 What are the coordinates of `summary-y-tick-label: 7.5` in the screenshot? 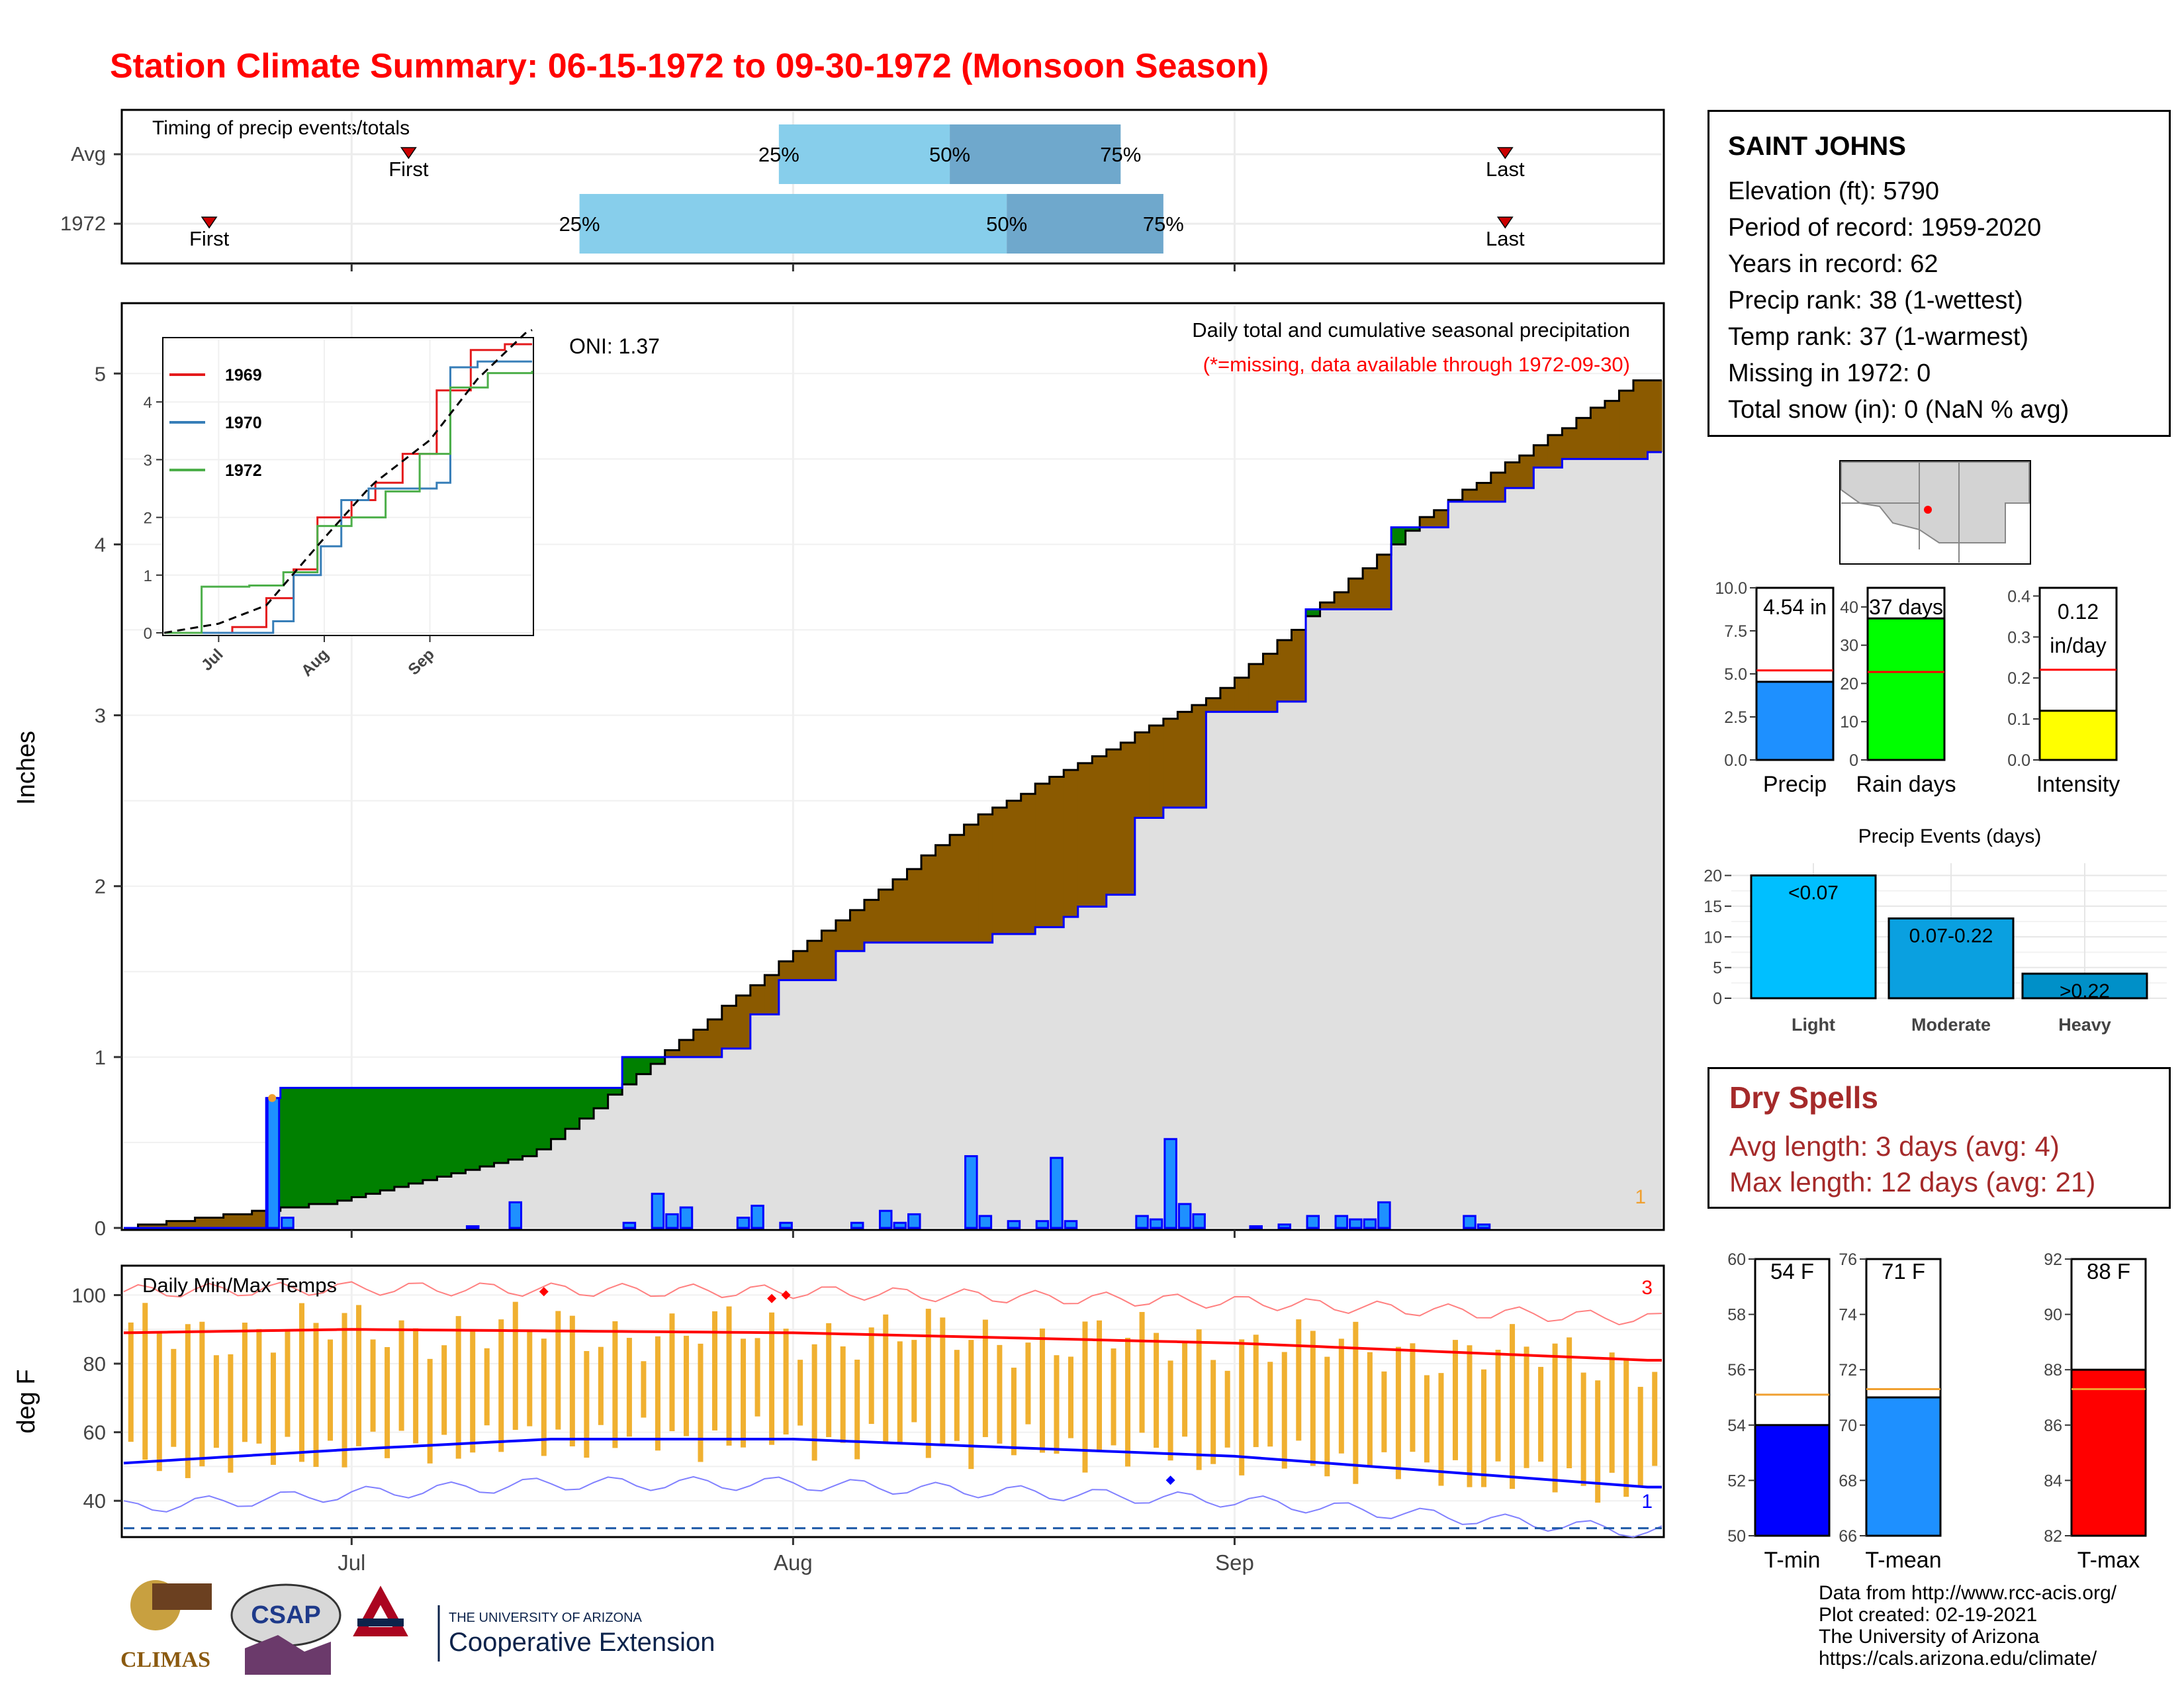 It's located at (1735, 631).